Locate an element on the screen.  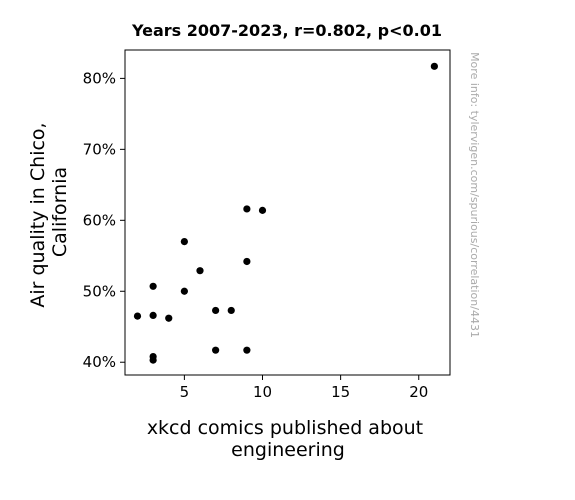
y-axis-label: Air quality in Chico, California is located at coordinates (49, 211).